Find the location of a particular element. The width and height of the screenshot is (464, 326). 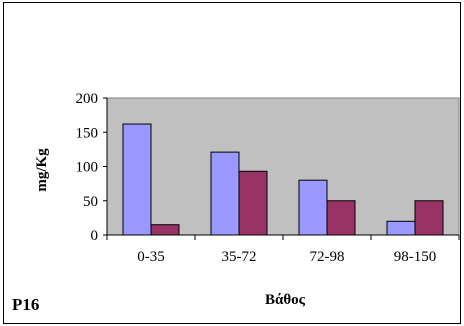

y-tick-label: 200 is located at coordinates (87, 99).